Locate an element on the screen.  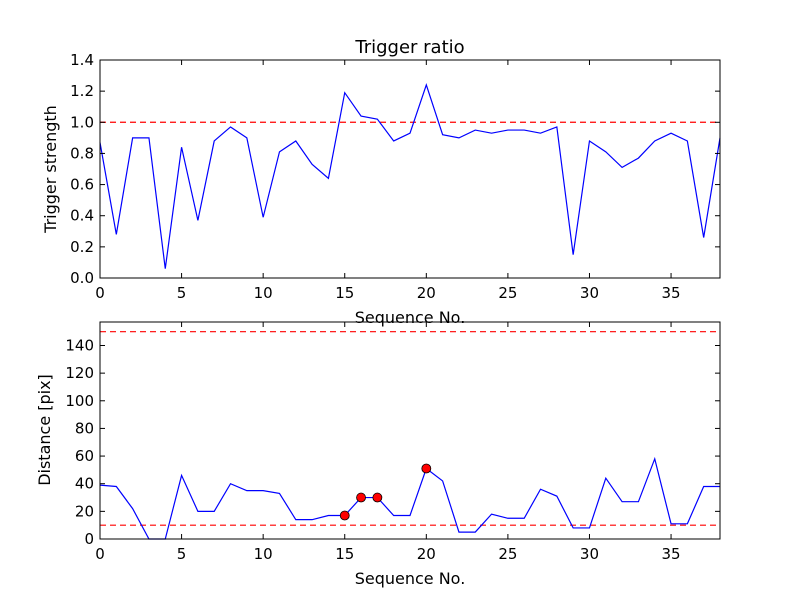
trigger-ratio-x-tick-label: 10 is located at coordinates (263, 293).